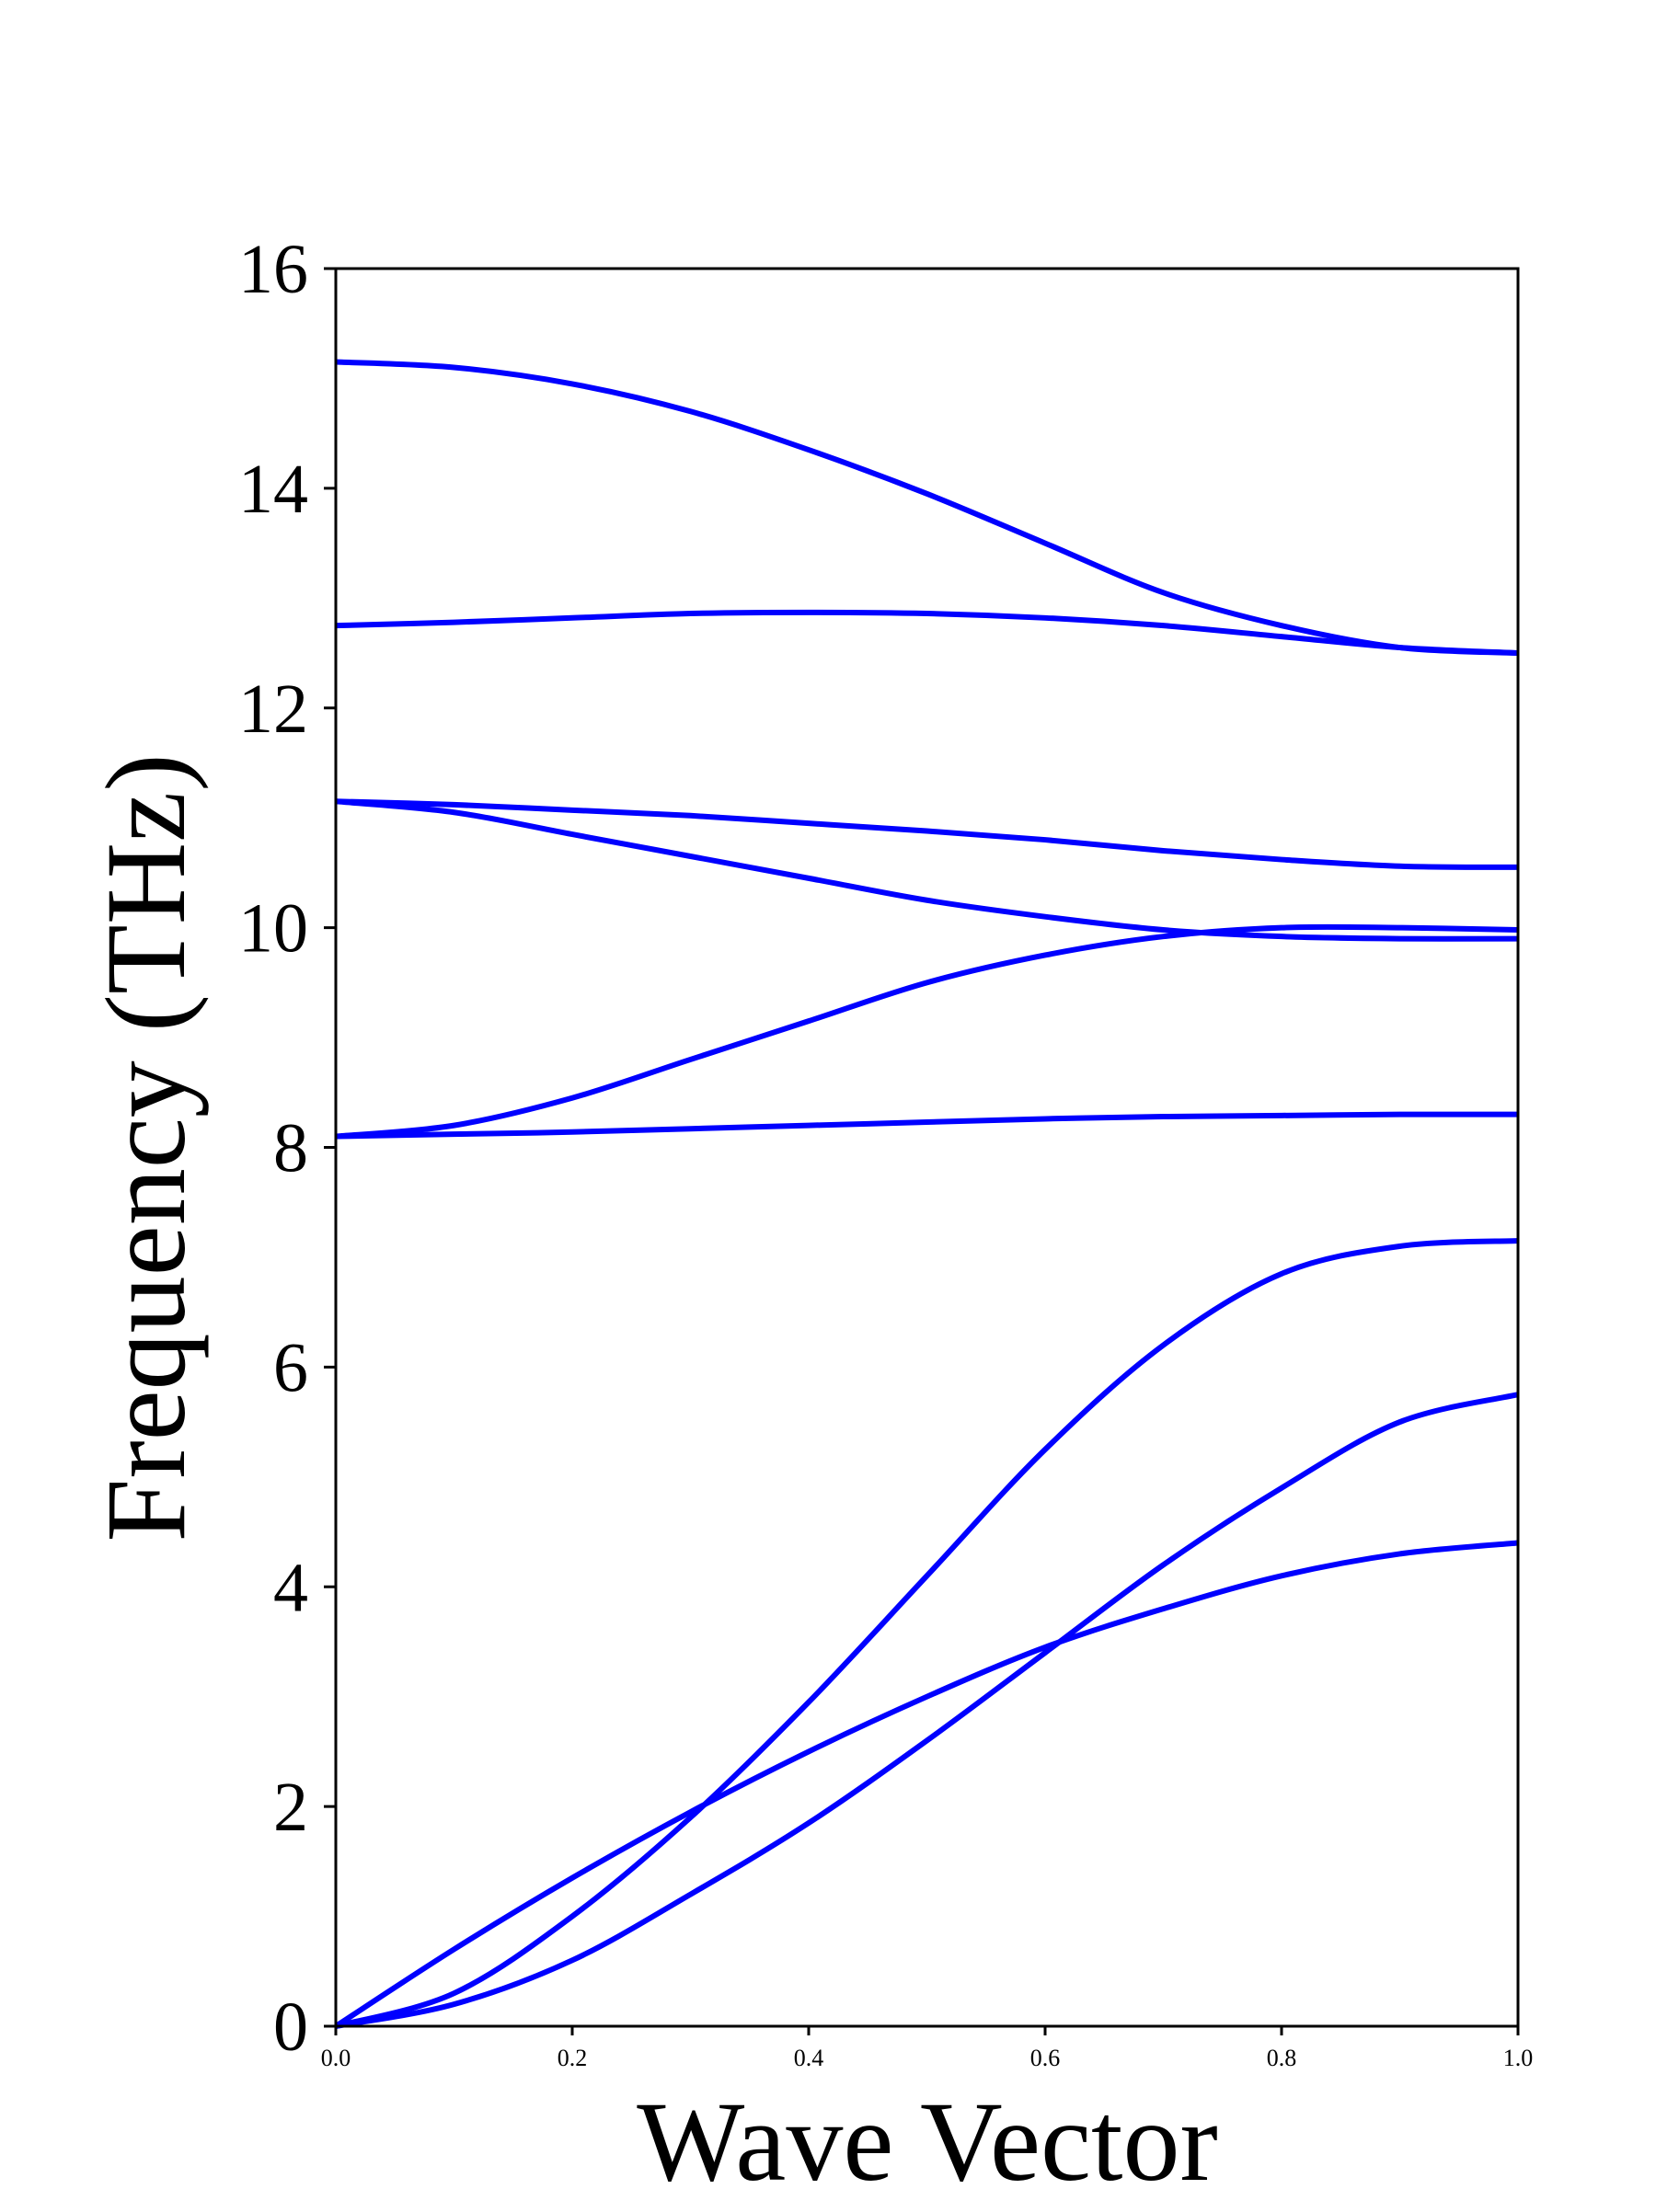 This screenshot has height=2212, width=1656. Describe the element at coordinates (273, 929) in the screenshot. I see `y-tick-label: 10` at that location.